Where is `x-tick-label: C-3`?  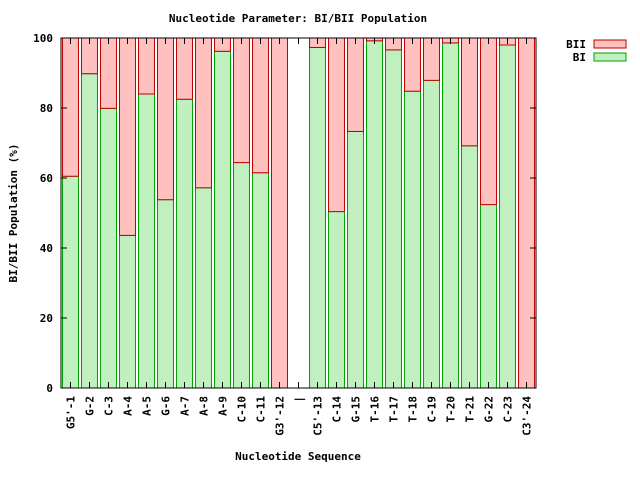 x-tick-label: C-3 is located at coordinates (109, 406).